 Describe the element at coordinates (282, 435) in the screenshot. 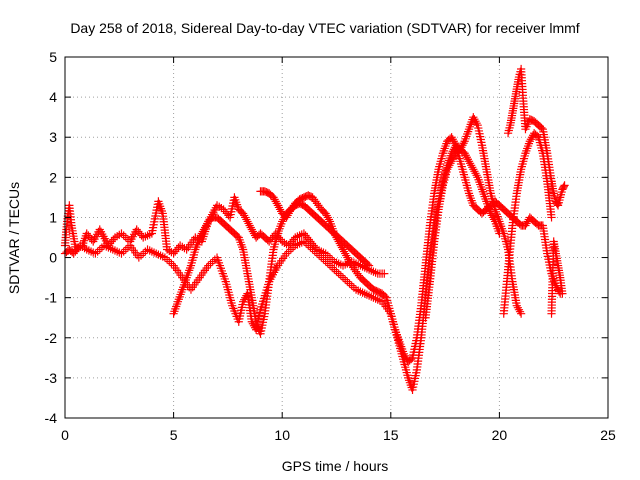

I see `x-tick-label: 10` at that location.